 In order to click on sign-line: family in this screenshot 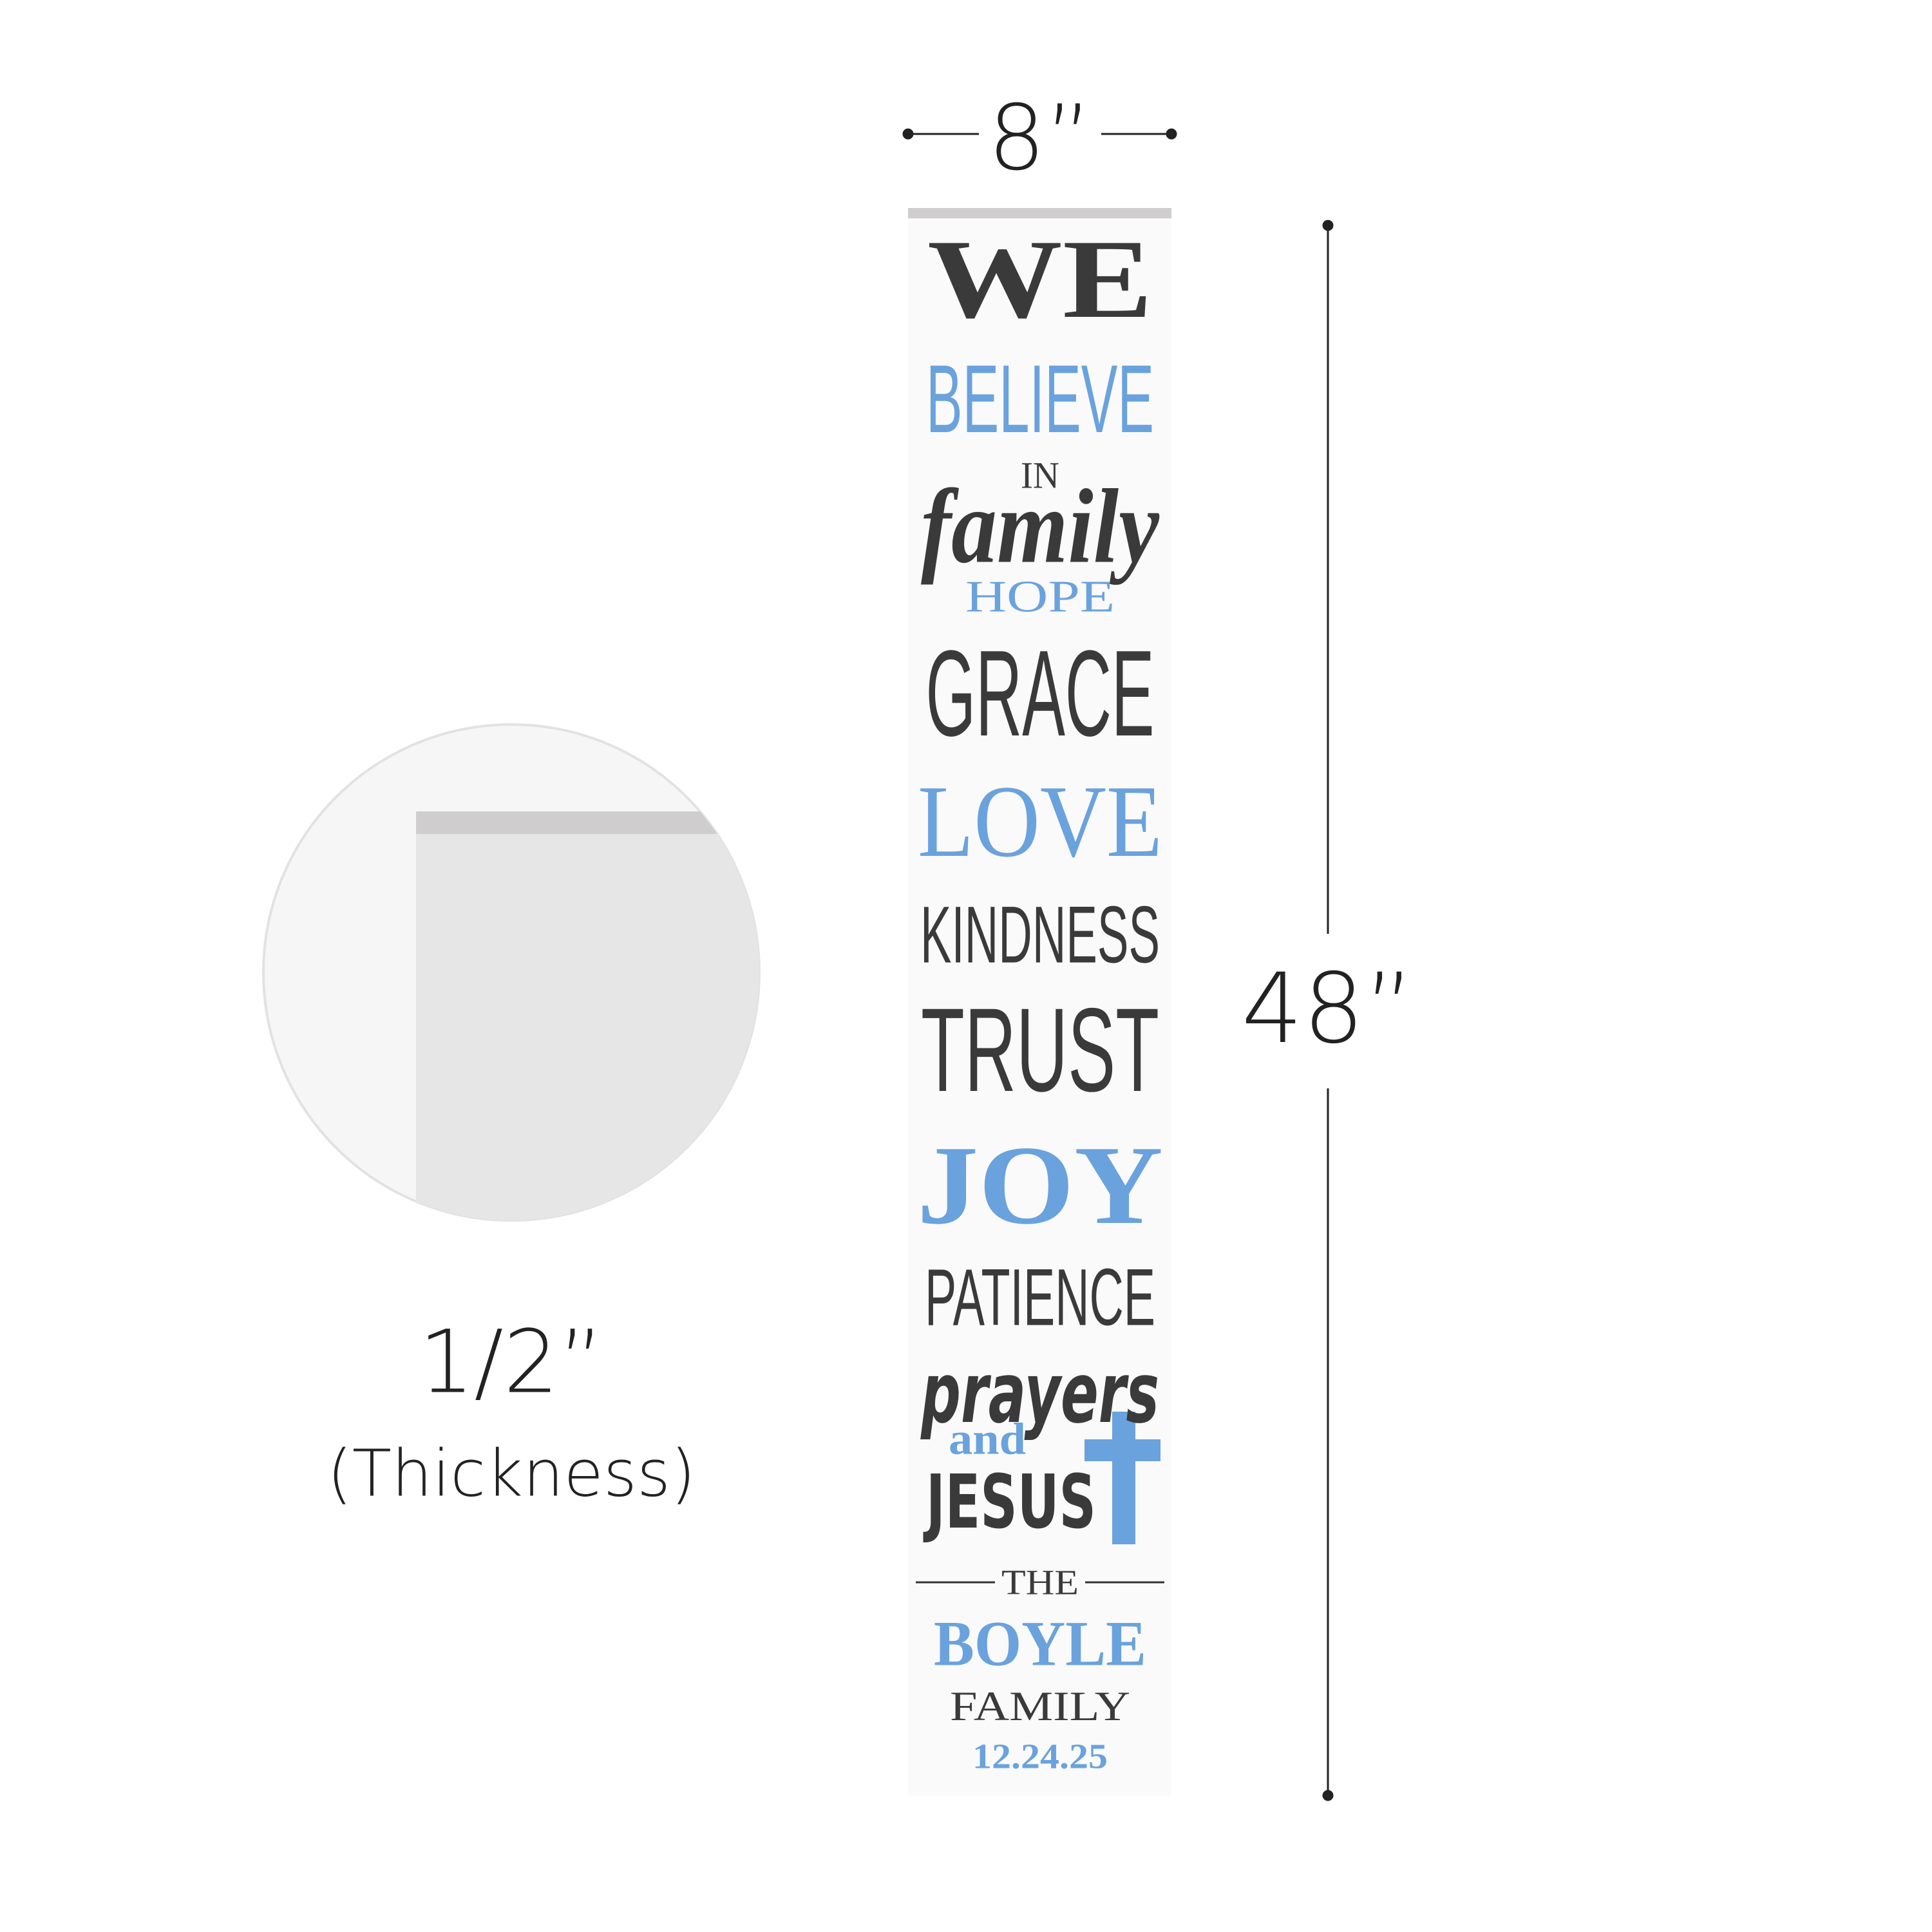, I will do `click(1040, 526)`.